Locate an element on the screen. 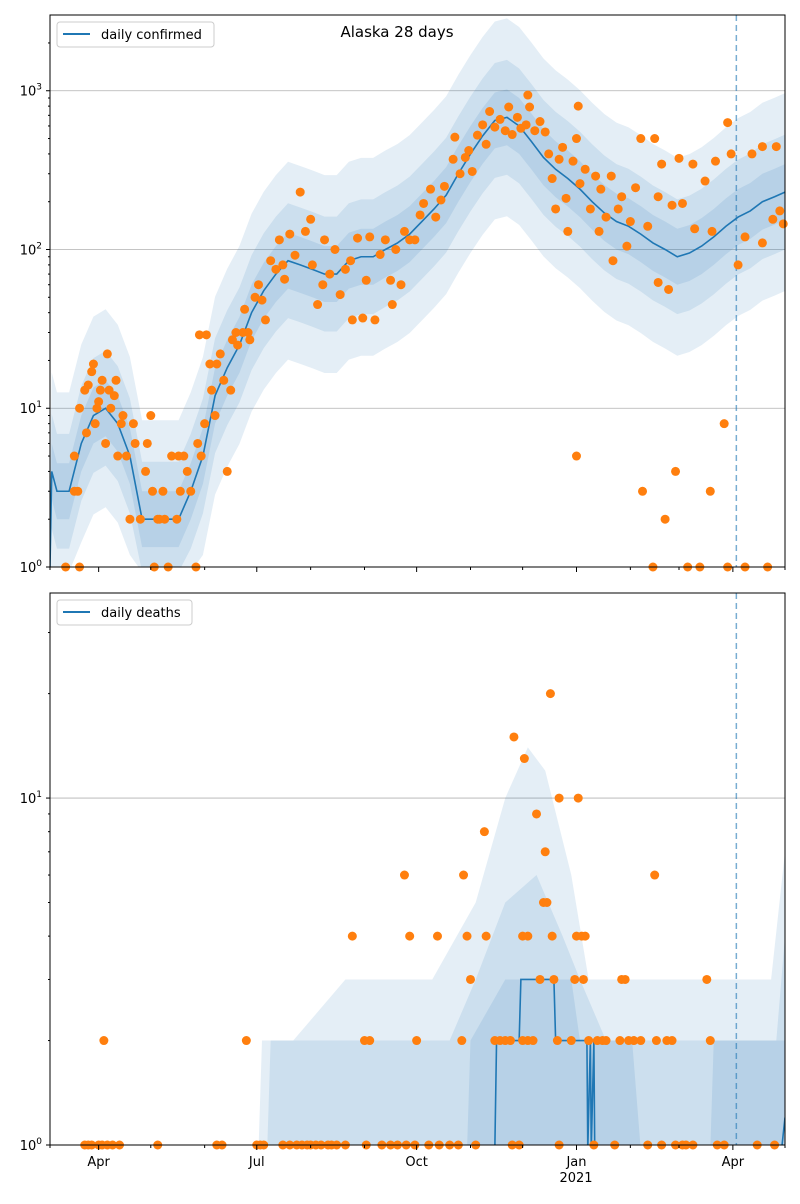 The image size is (800, 1204). y-tick-label: 10² is located at coordinates (31, 249).